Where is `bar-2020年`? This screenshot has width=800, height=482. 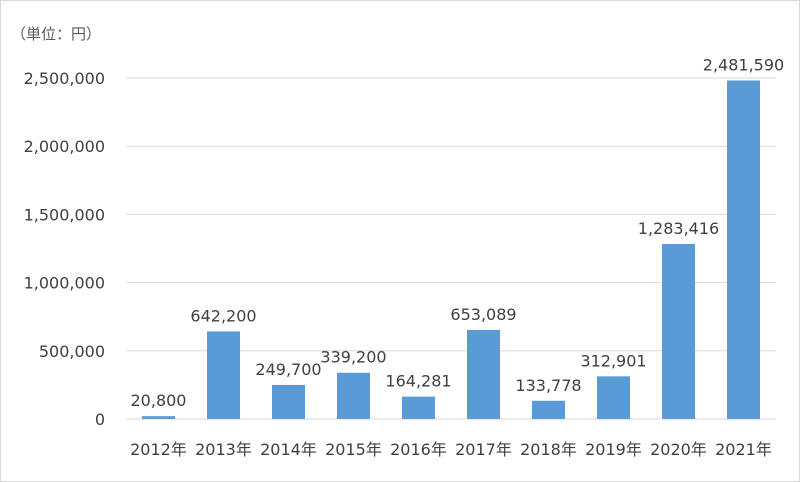 bar-2020年 is located at coordinates (678, 331).